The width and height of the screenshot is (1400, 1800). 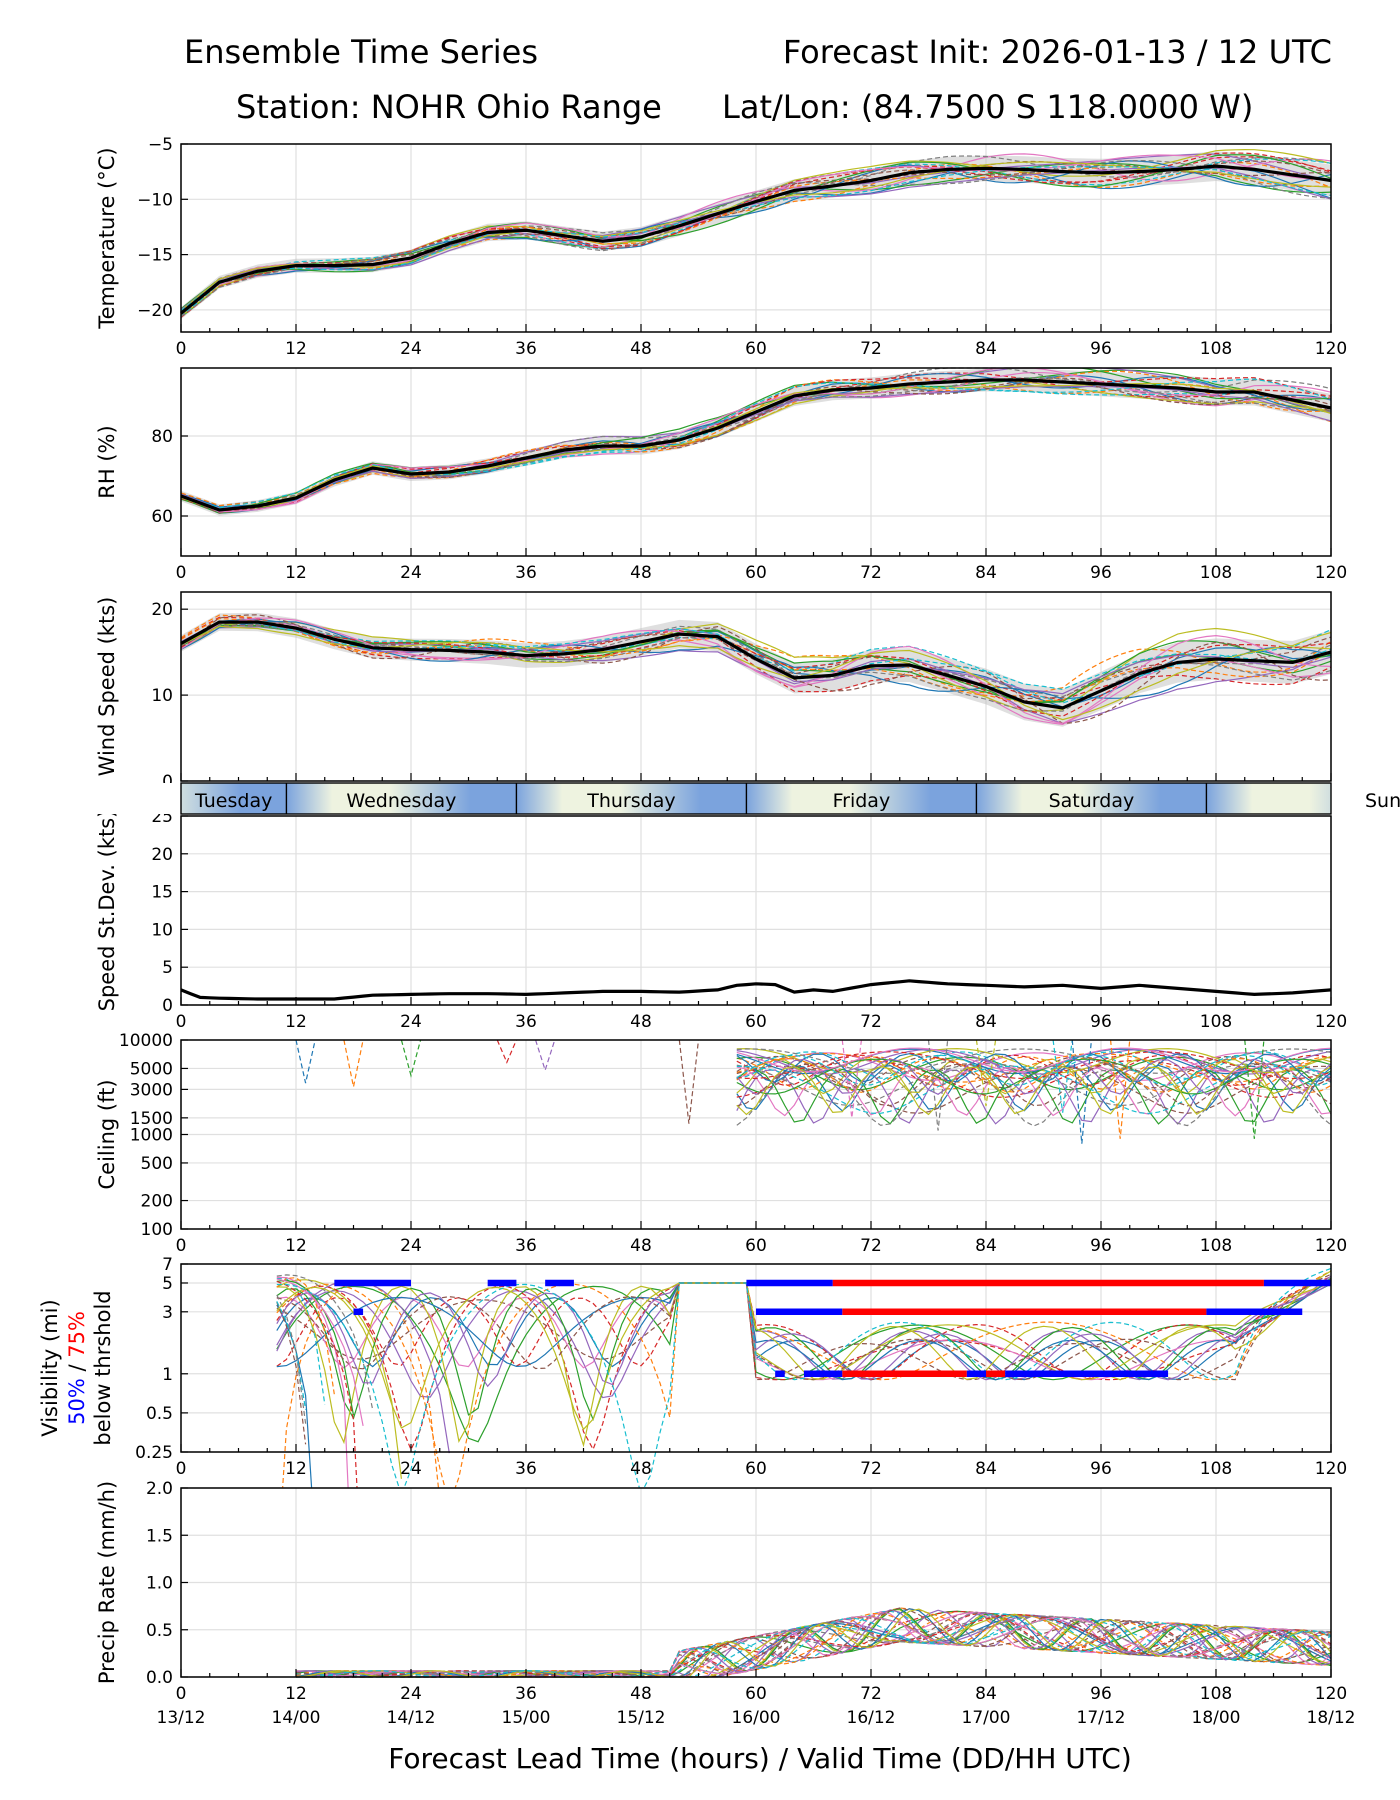 I want to click on day-bar-frame, so click(x=756, y=798).